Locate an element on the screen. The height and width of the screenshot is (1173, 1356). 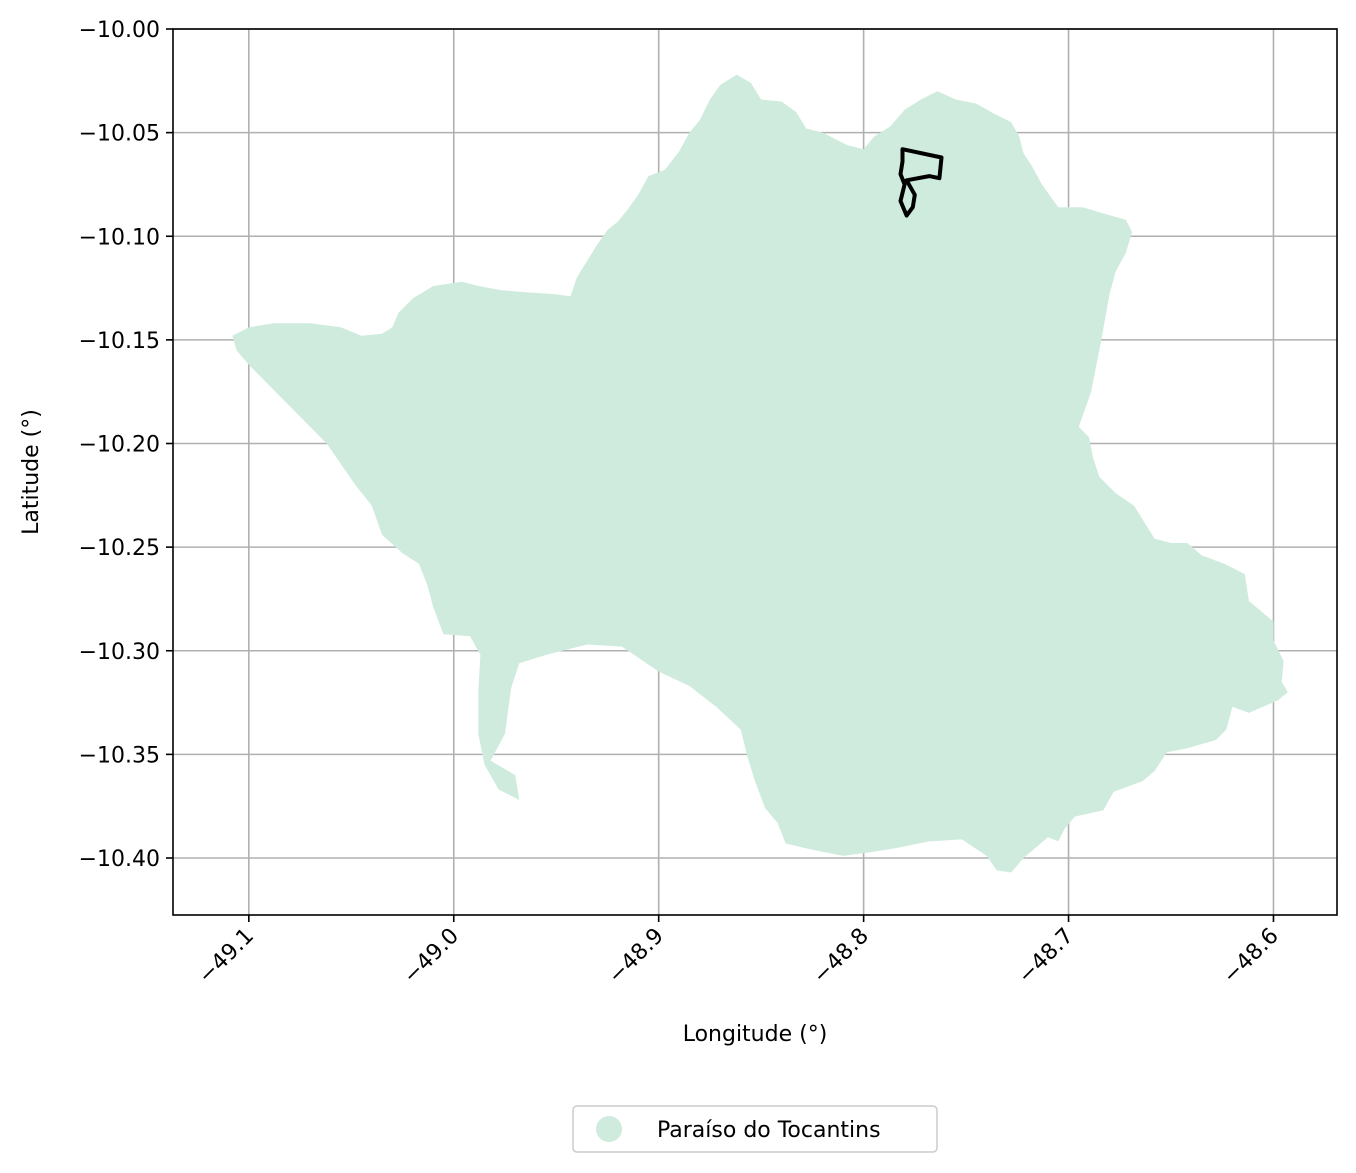
legend-marker is located at coordinates (609, 1129).